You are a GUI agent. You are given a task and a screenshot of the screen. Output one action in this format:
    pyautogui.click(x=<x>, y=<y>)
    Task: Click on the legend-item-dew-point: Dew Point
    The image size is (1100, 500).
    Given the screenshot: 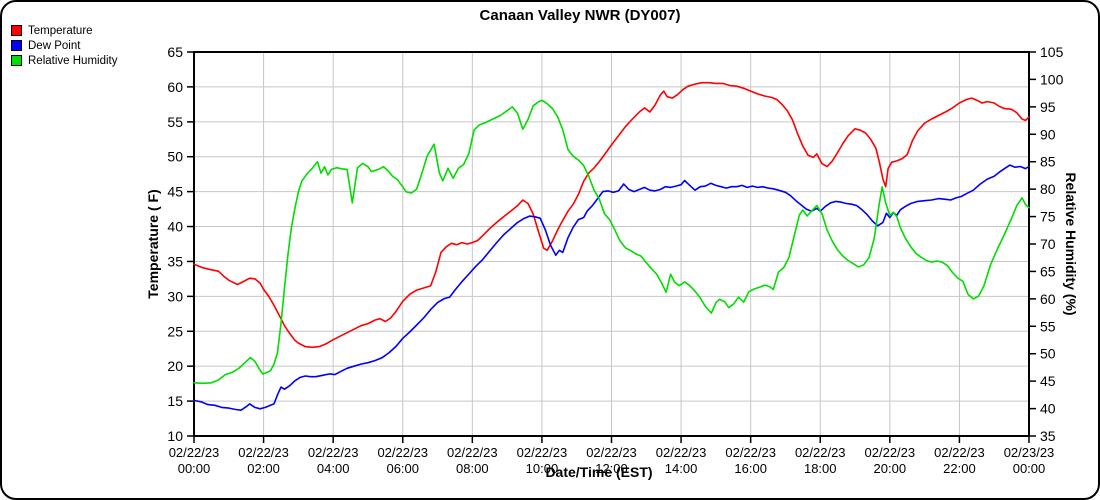 What is the action you would take?
    pyautogui.click(x=64, y=45)
    